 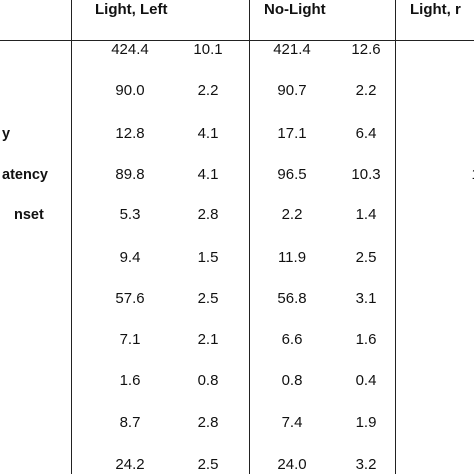 What do you see at coordinates (366, 214) in the screenshot?
I see `table-cell: 1.4` at bounding box center [366, 214].